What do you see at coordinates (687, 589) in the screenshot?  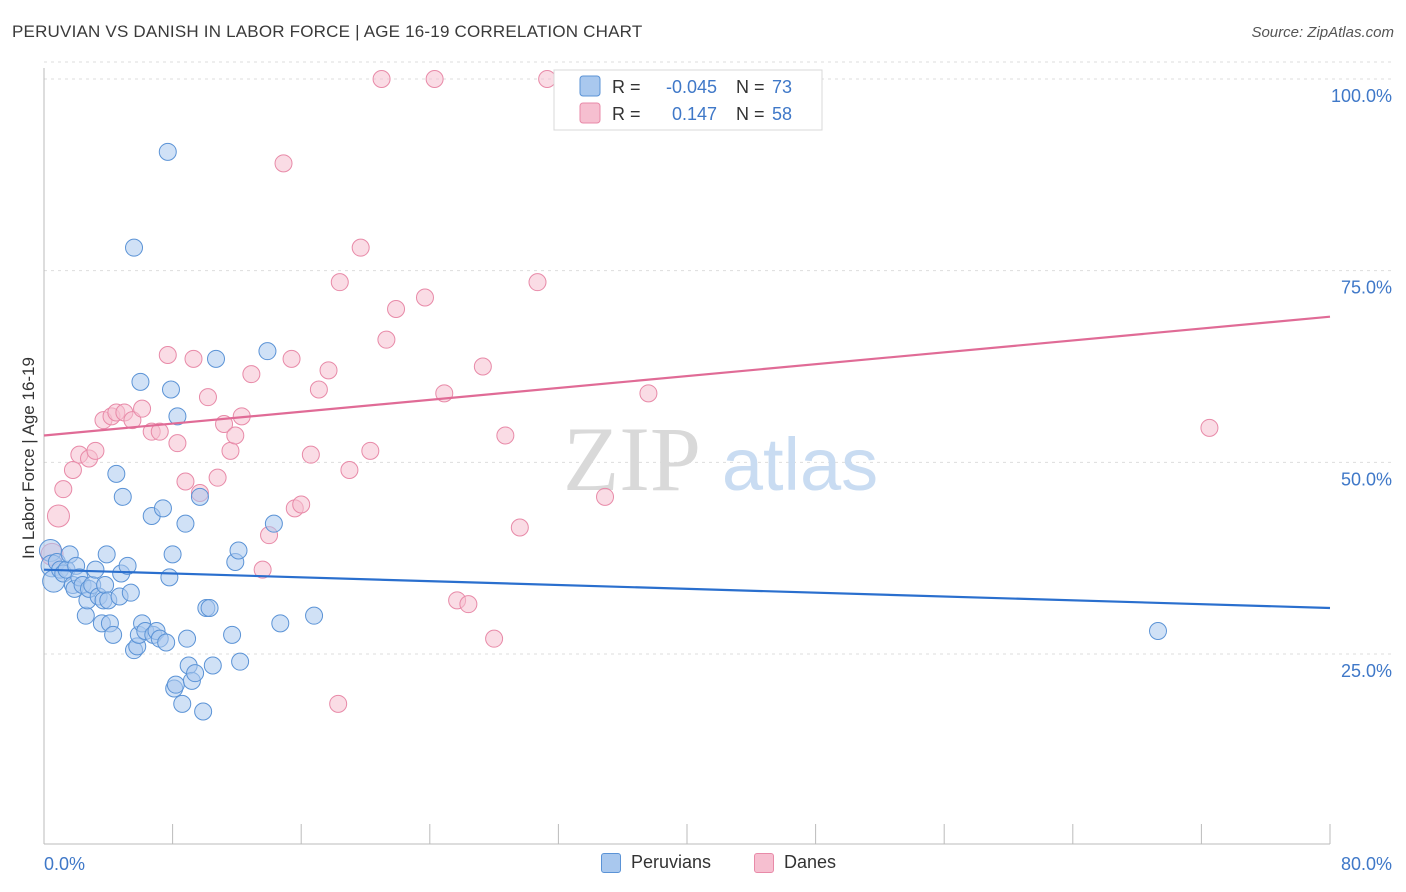 I see `peruvians-trendline` at bounding box center [687, 589].